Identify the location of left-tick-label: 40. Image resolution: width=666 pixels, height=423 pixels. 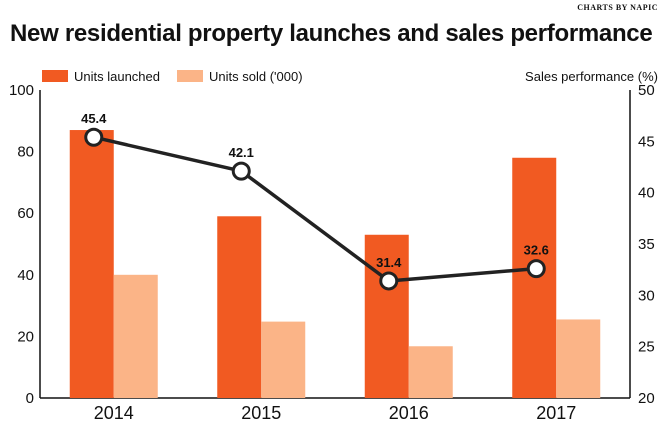
(25, 275).